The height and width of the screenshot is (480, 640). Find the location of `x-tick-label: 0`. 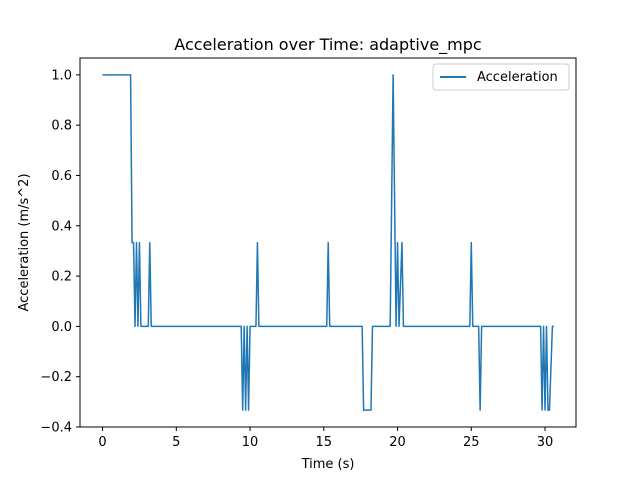

x-tick-label: 0 is located at coordinates (102, 442).